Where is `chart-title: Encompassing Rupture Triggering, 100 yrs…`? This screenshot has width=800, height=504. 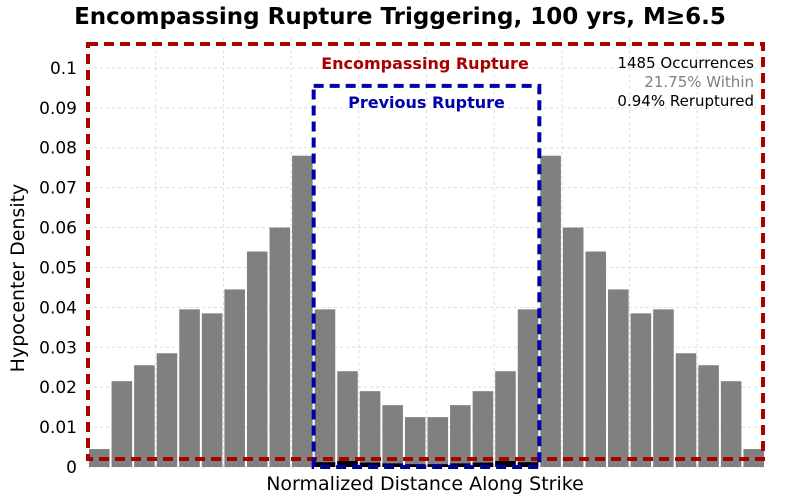 chart-title: Encompassing Rupture Triggering, 100 yrs… is located at coordinates (400, 17).